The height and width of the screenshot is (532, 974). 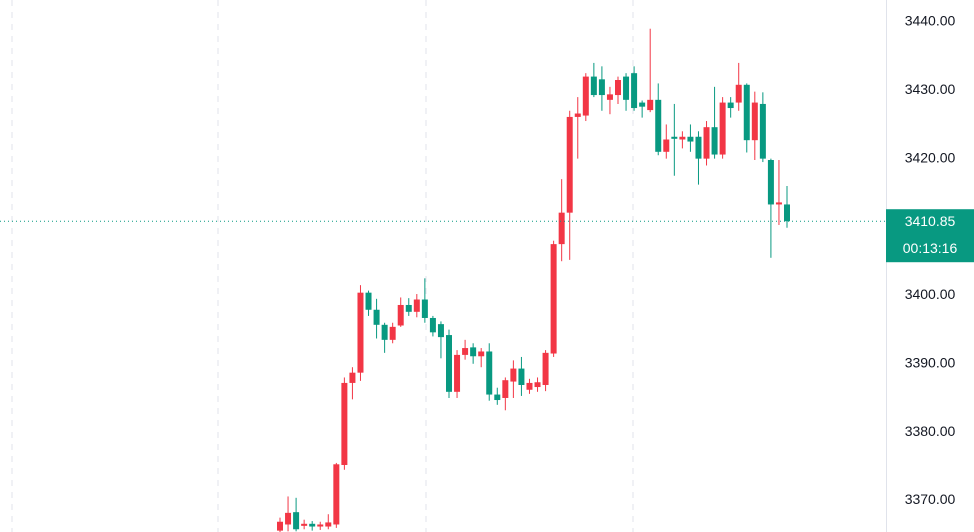 What do you see at coordinates (930, 221) in the screenshot?
I see `last-price-label: 3410.85` at bounding box center [930, 221].